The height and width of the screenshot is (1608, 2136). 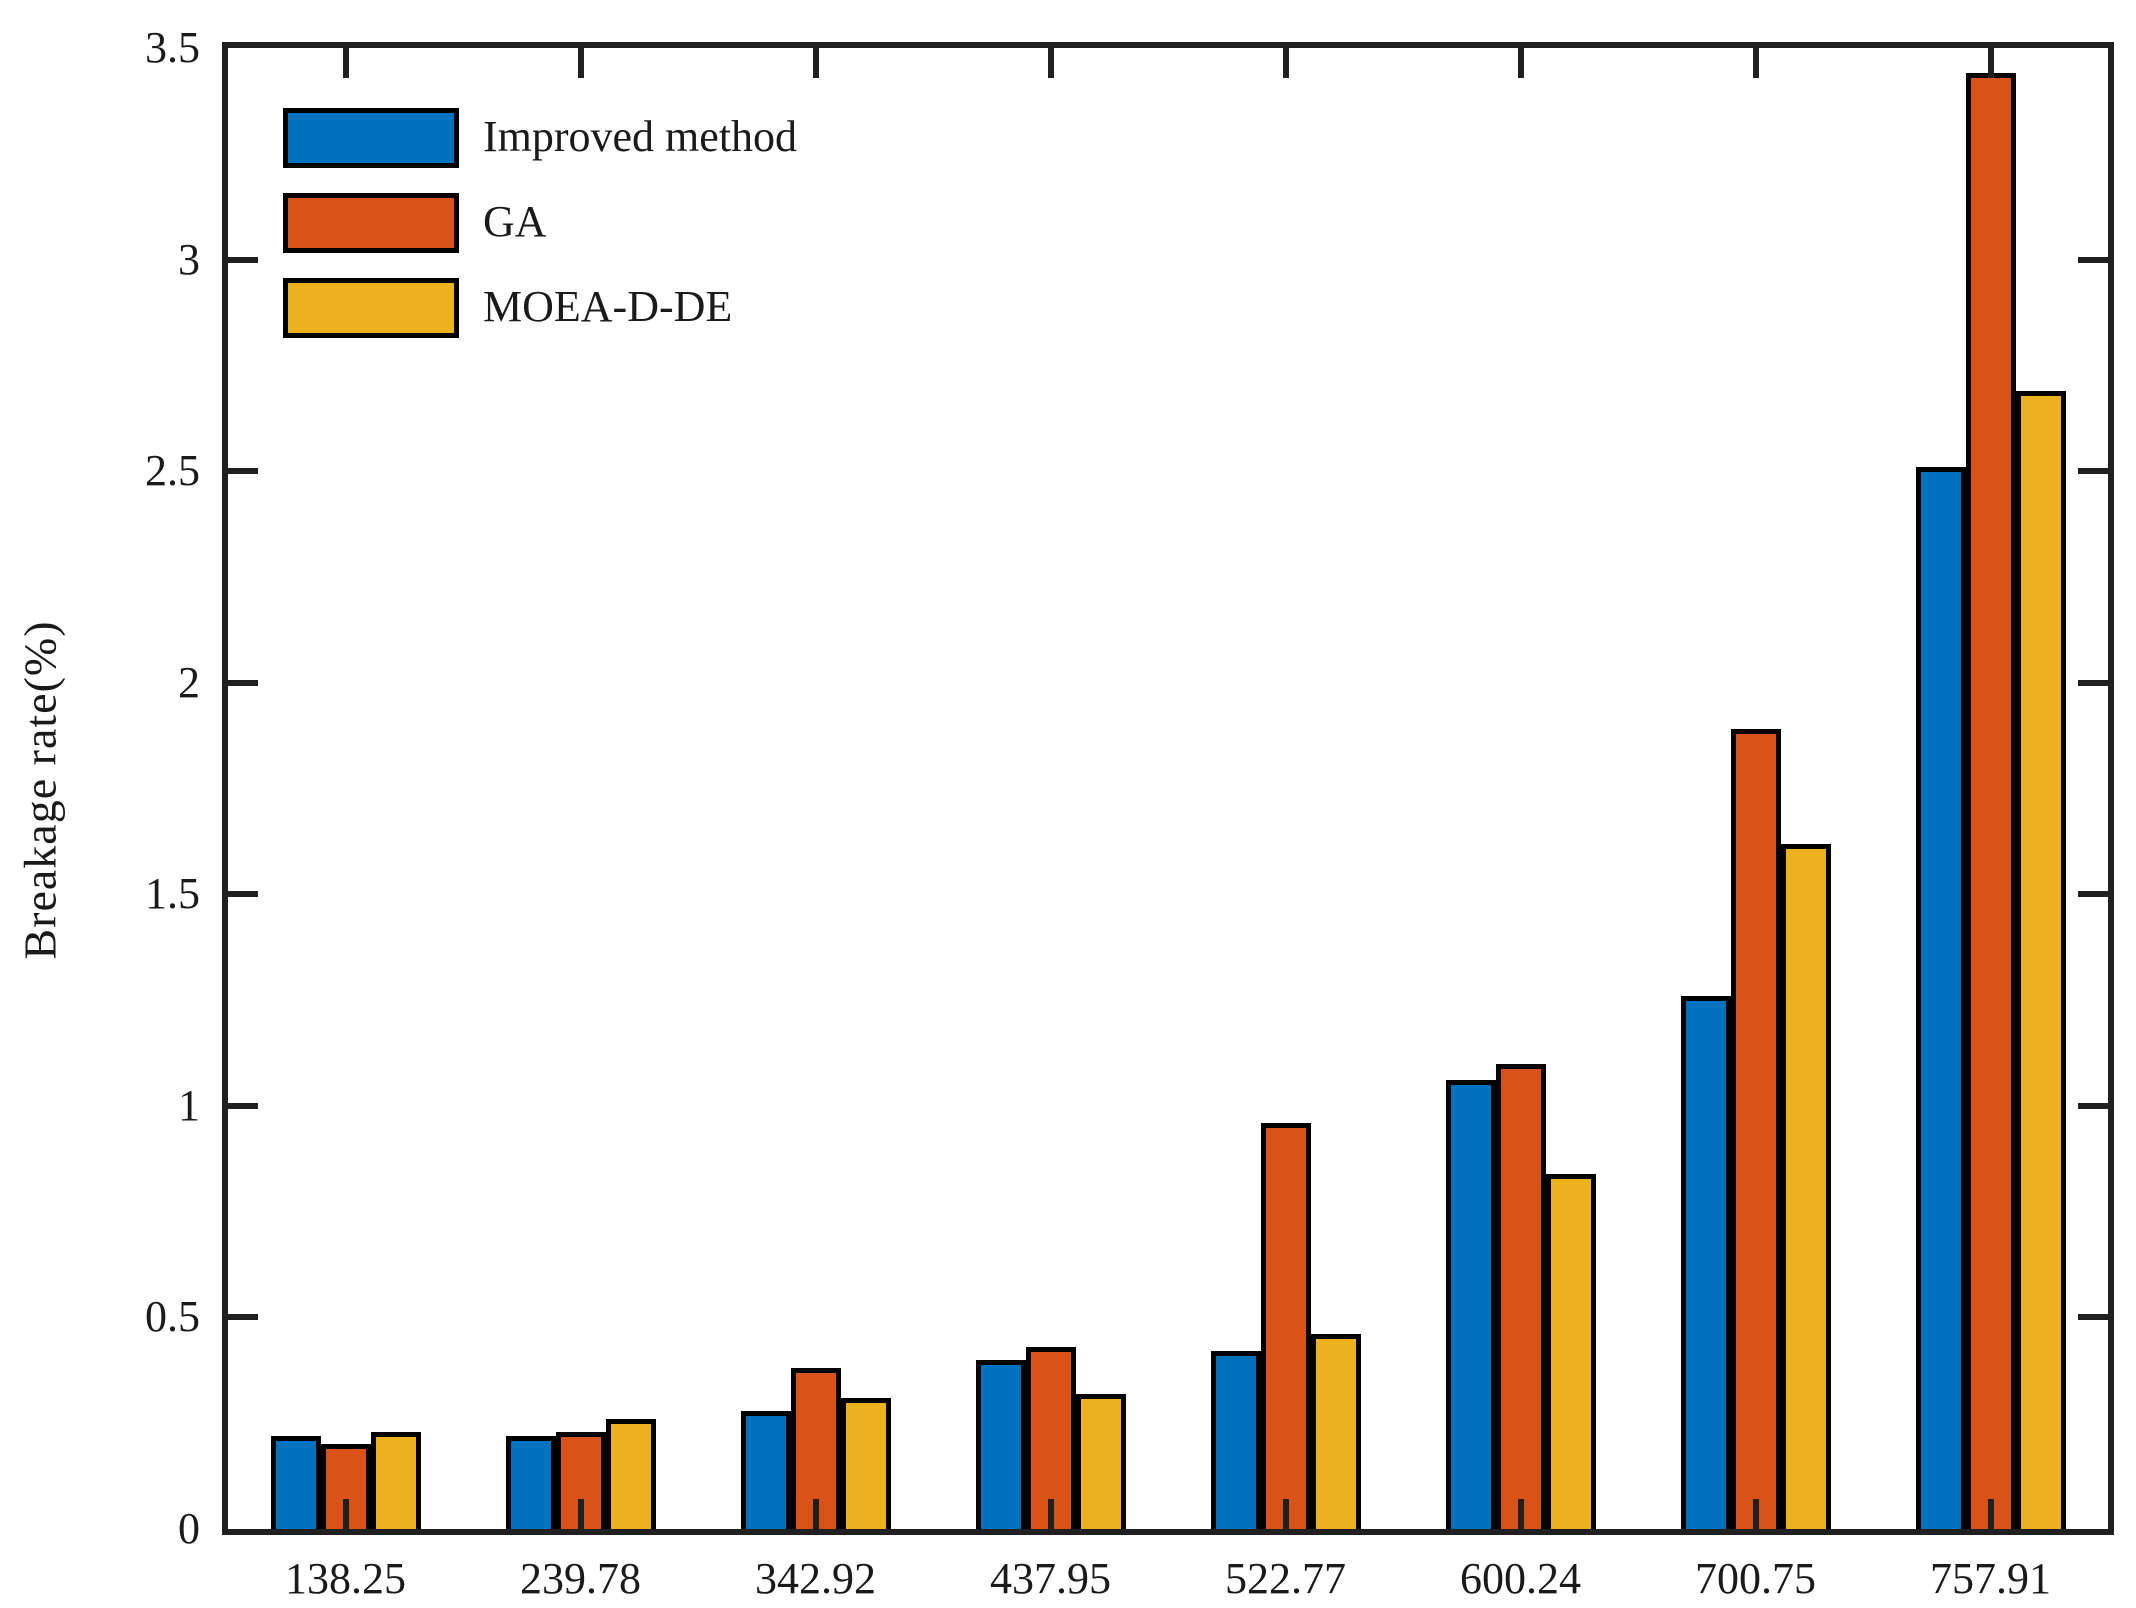 I want to click on x-tick-138.25-top, so click(x=345, y=63).